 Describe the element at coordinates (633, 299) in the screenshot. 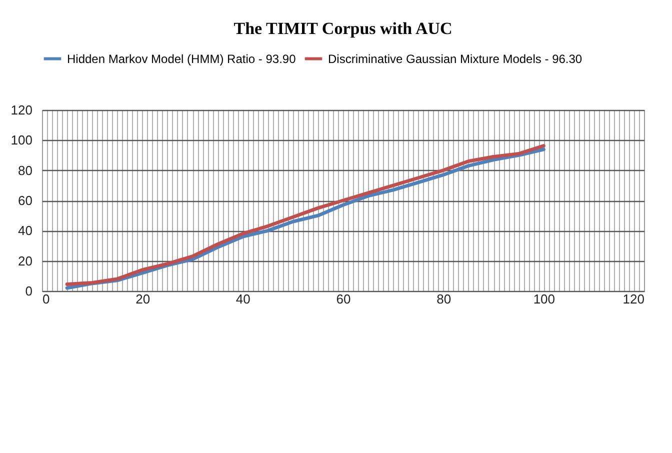

I see `x-tick-label: 120` at that location.